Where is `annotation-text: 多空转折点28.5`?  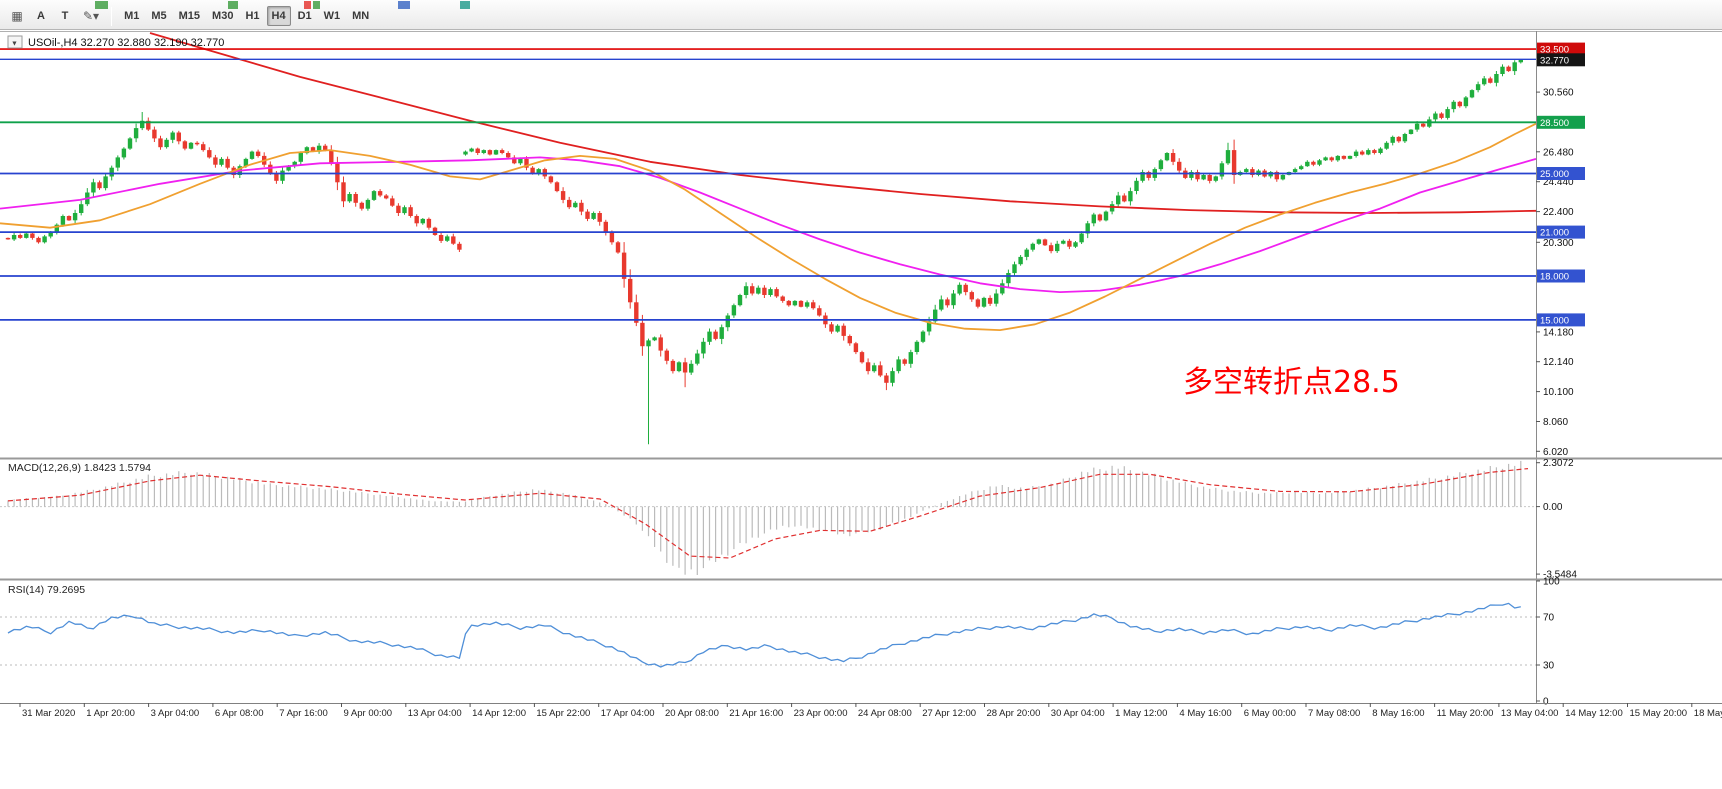
annotation-text: 多空转折点28.5 is located at coordinates (1291, 382).